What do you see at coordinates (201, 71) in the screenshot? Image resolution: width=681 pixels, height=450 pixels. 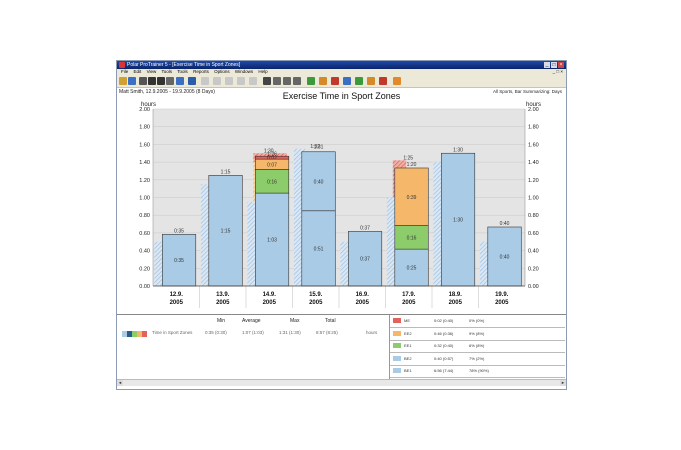 I see `menu-reports: Reports` at bounding box center [201, 71].